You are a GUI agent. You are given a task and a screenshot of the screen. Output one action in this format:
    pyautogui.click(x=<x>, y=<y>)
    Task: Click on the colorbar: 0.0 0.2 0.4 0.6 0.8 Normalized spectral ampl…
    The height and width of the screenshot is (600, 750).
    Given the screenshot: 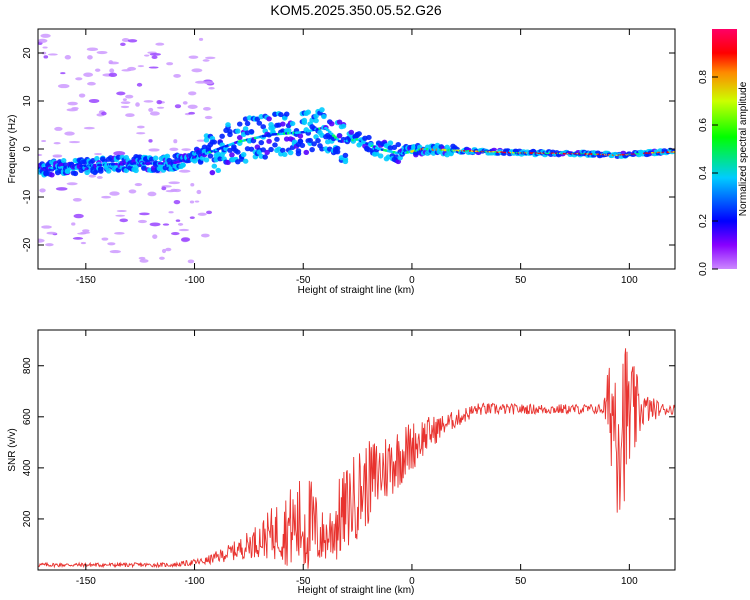 What is the action you would take?
    pyautogui.click(x=723, y=152)
    